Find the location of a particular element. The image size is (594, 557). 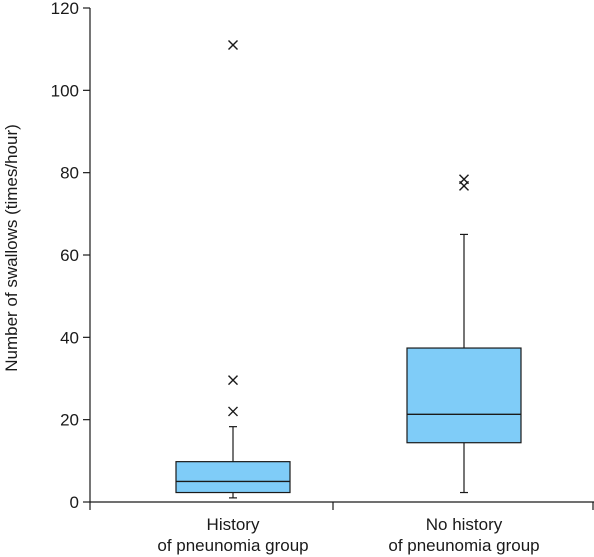

y-tick-label: 40 is located at coordinates (69, 337).